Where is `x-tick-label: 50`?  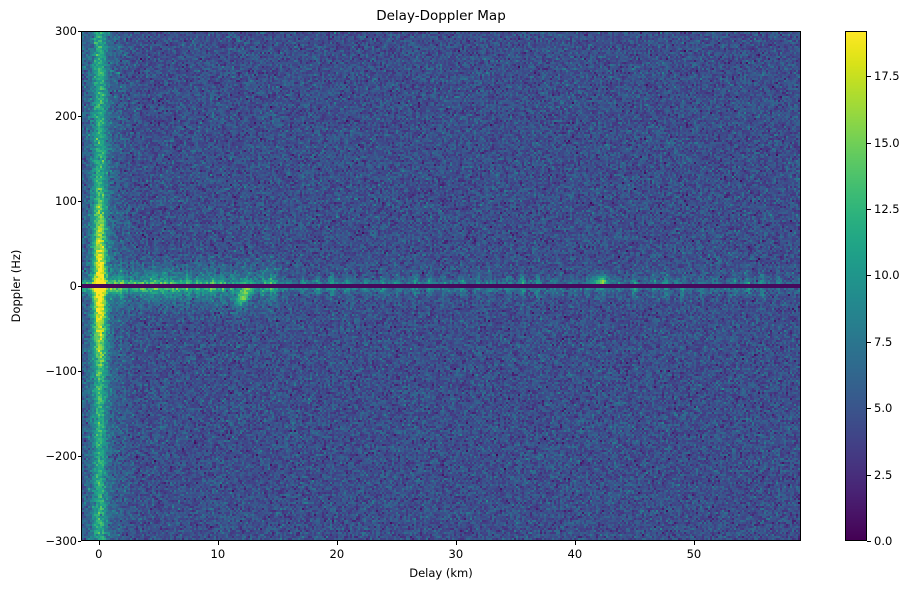 x-tick-label: 50 is located at coordinates (694, 554).